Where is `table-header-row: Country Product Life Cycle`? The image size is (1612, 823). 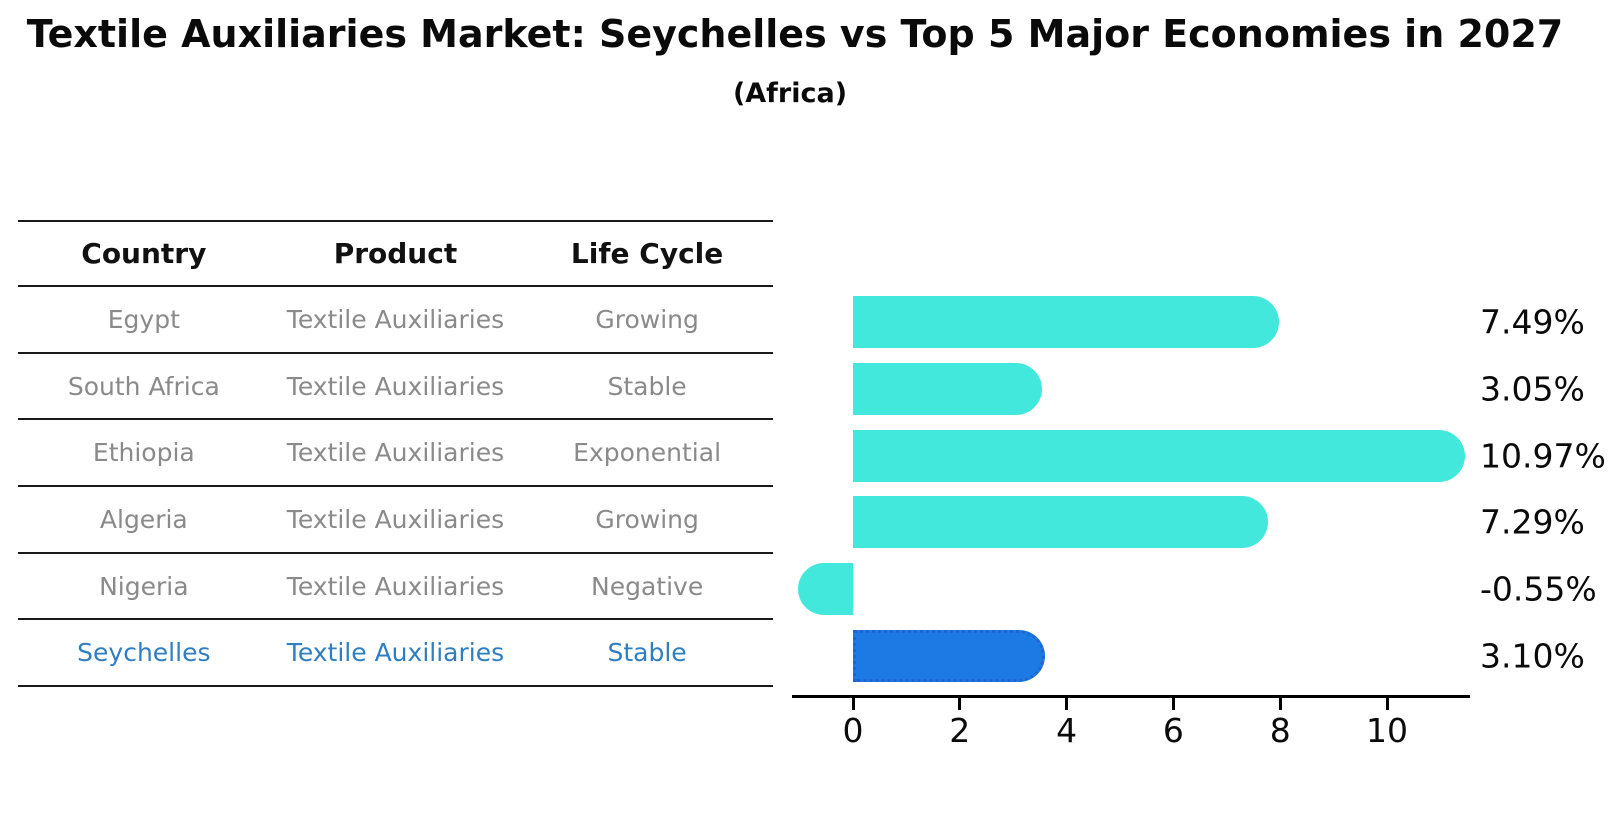
table-header-row: Country Product Life Cycle is located at coordinates (395, 253).